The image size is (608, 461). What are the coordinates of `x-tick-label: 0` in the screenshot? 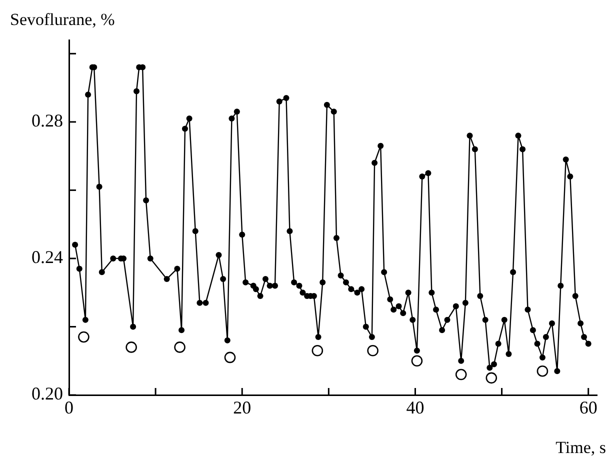 It's located at (69, 408).